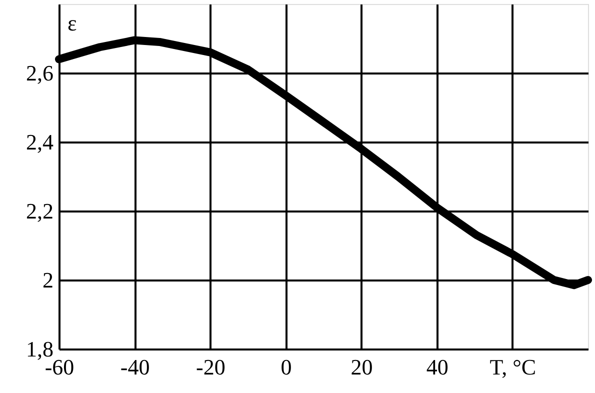 Image resolution: width=595 pixels, height=393 pixels. What do you see at coordinates (437, 367) in the screenshot?
I see `x-tick-label: 40` at bounding box center [437, 367].